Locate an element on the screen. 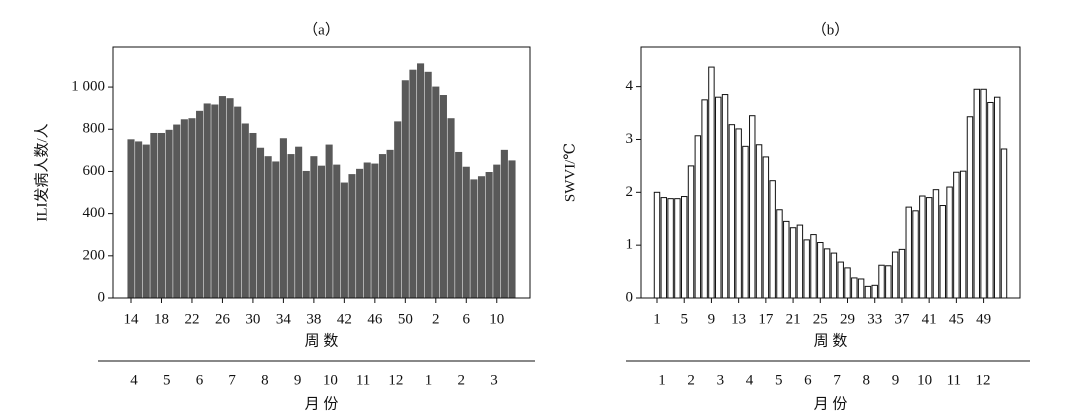 This screenshot has width=1077, height=419. month-label: 9 is located at coordinates (896, 380).